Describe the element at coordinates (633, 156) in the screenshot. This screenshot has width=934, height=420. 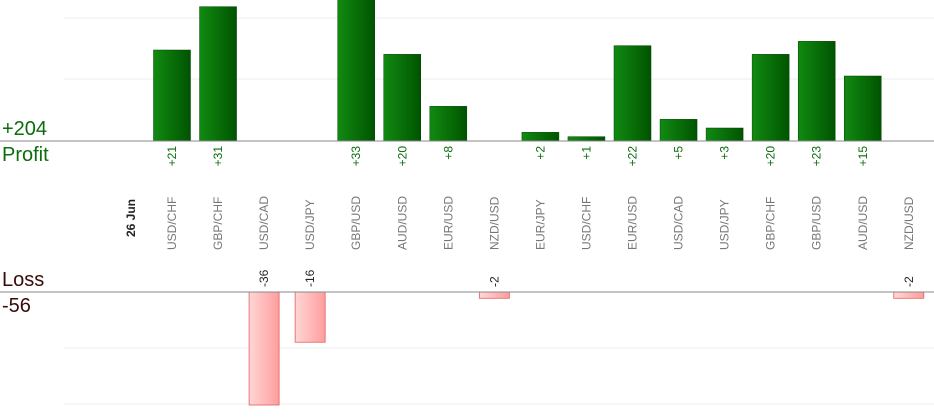
I see `profit-value-label: +22` at that location.